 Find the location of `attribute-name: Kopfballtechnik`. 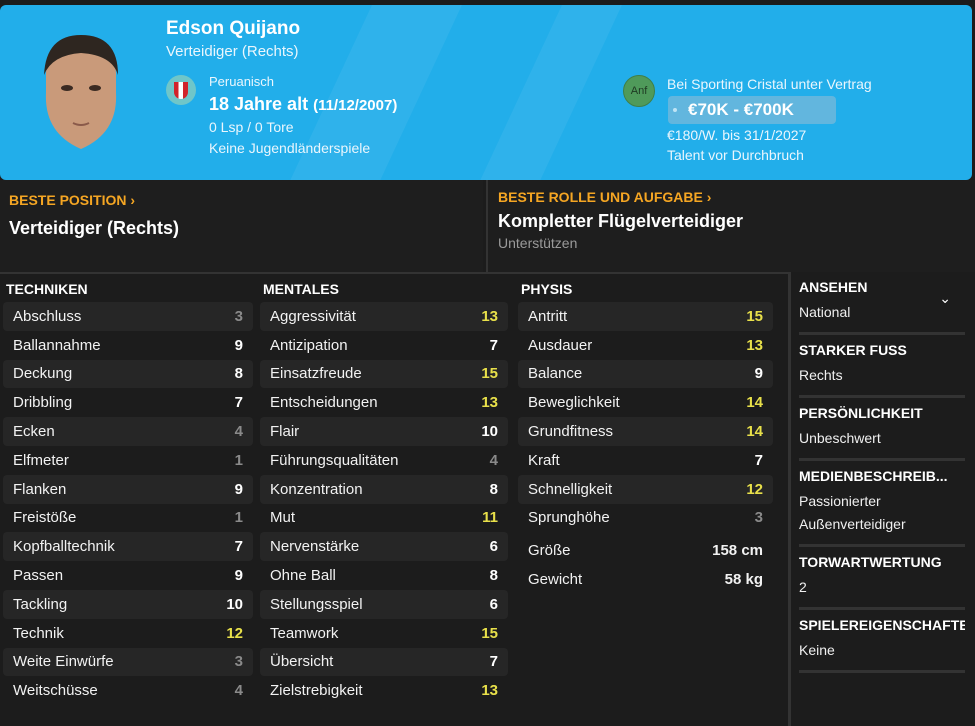

attribute-name: Kopfballtechnik is located at coordinates (64, 547).